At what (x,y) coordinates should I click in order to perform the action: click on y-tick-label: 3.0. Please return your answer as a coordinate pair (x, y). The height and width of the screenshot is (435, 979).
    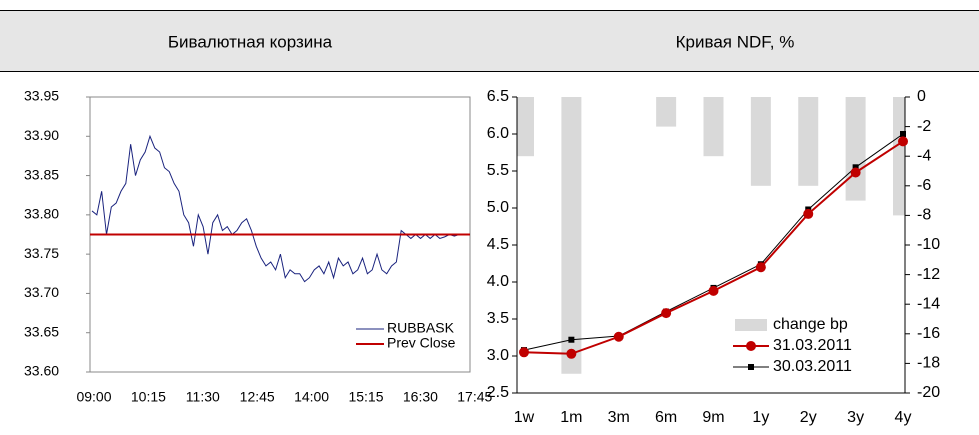
    Looking at the image, I should click on (498, 355).